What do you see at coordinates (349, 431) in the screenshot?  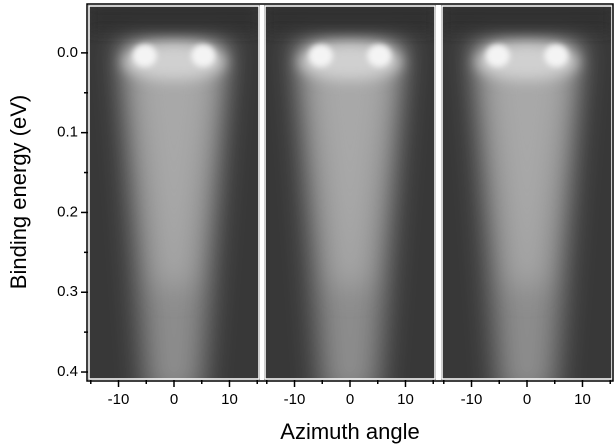 I see `x-axis-label: Azimuth angle` at bounding box center [349, 431].